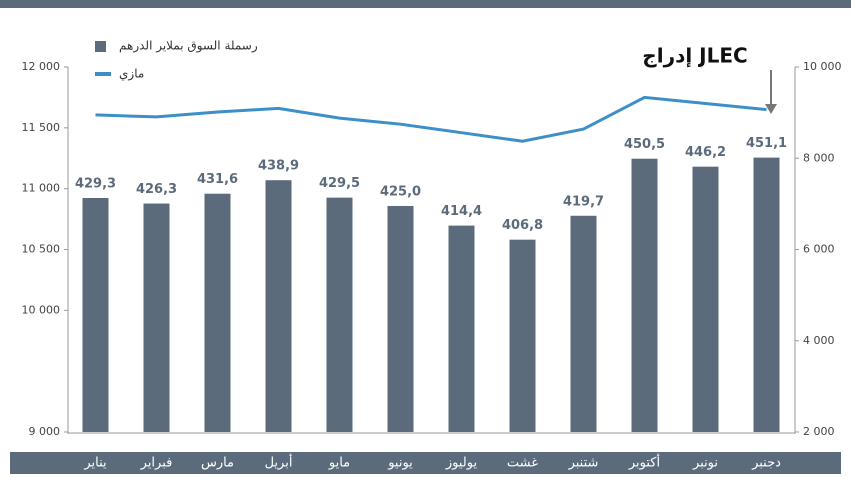 This screenshot has width=851, height=477. I want to click on y-tick-label: 11 500, so click(41, 127).